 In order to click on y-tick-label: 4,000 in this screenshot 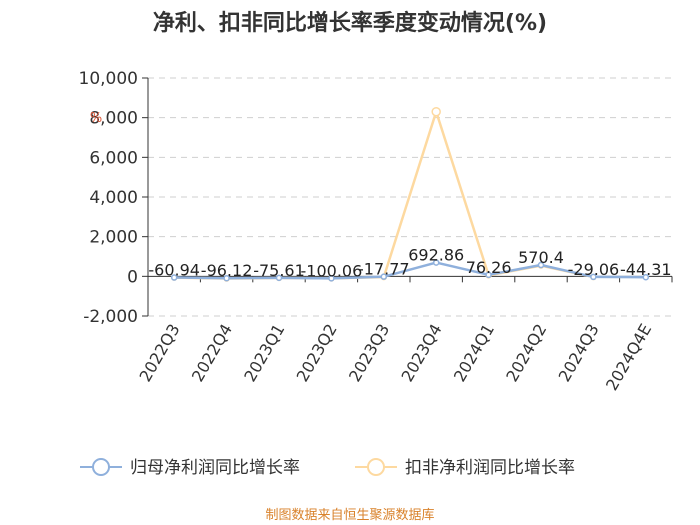, I will do `click(113, 198)`.